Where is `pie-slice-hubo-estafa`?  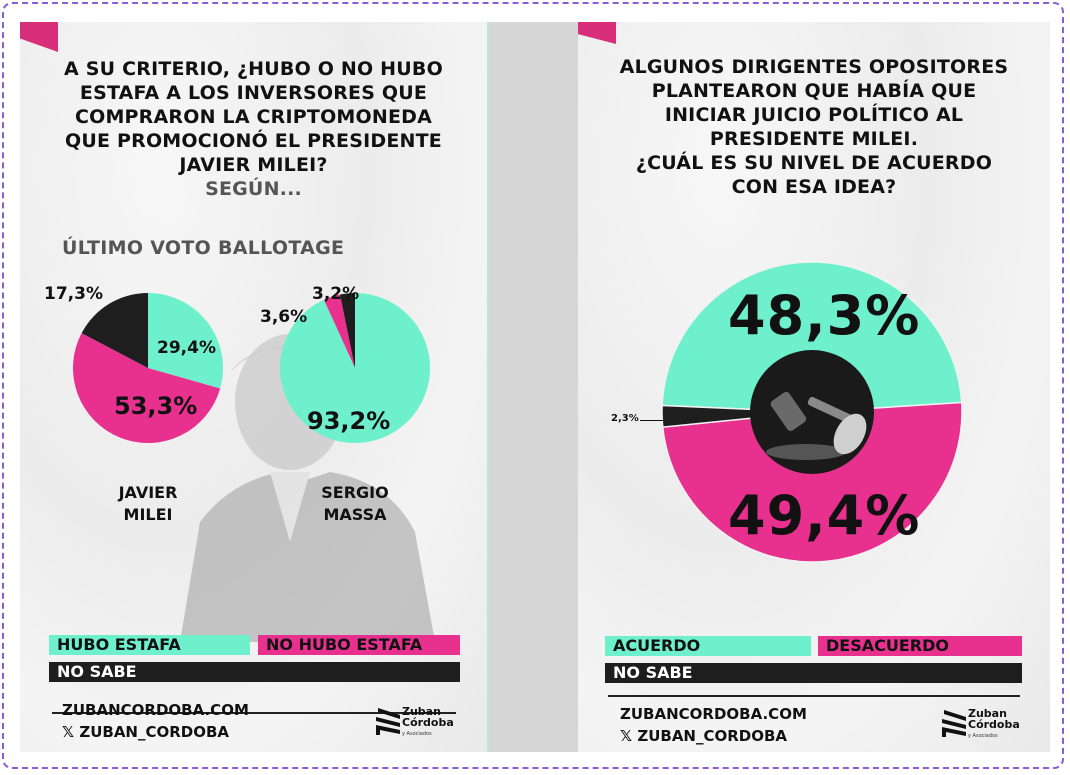
pie-slice-hubo-estafa is located at coordinates (186, 341).